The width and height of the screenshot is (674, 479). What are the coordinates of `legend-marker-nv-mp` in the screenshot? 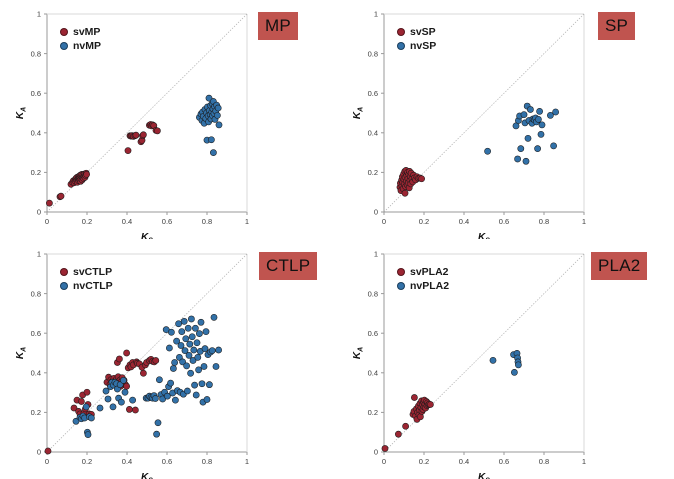 It's located at (64, 46).